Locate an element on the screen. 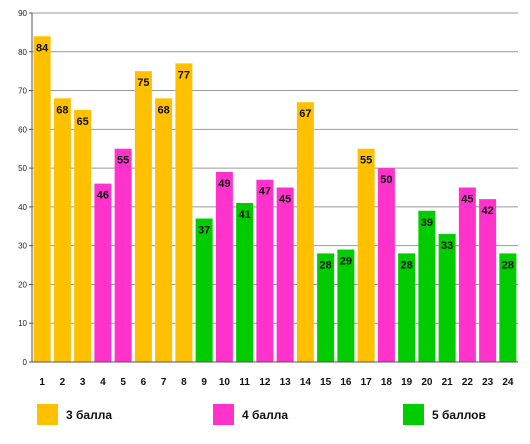 The width and height of the screenshot is (530, 444). legend-item-4: 4 балла is located at coordinates (250, 414).